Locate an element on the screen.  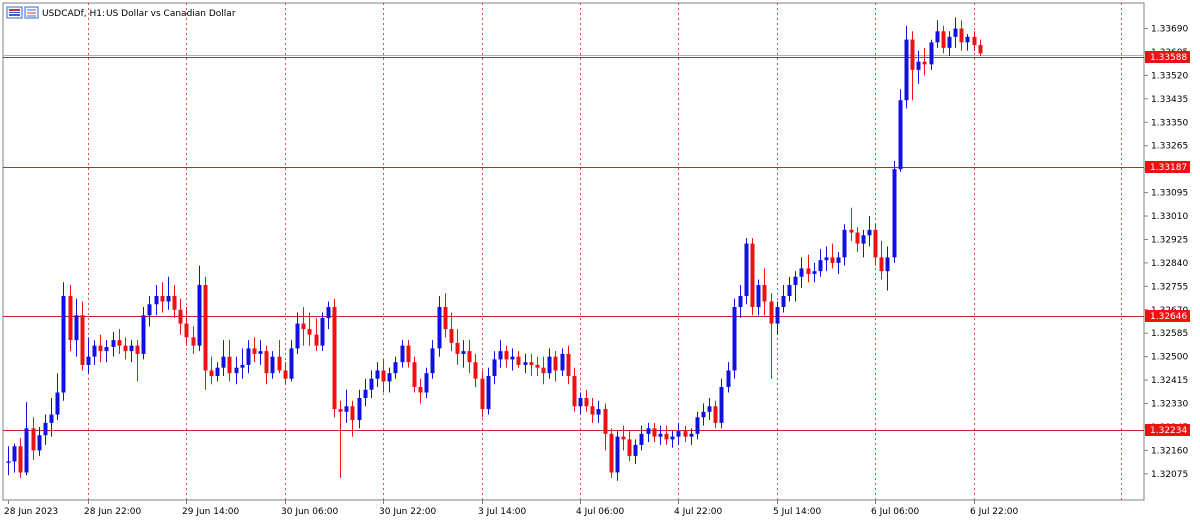
price-tick-label: 1.33690 is located at coordinates (1169, 30).